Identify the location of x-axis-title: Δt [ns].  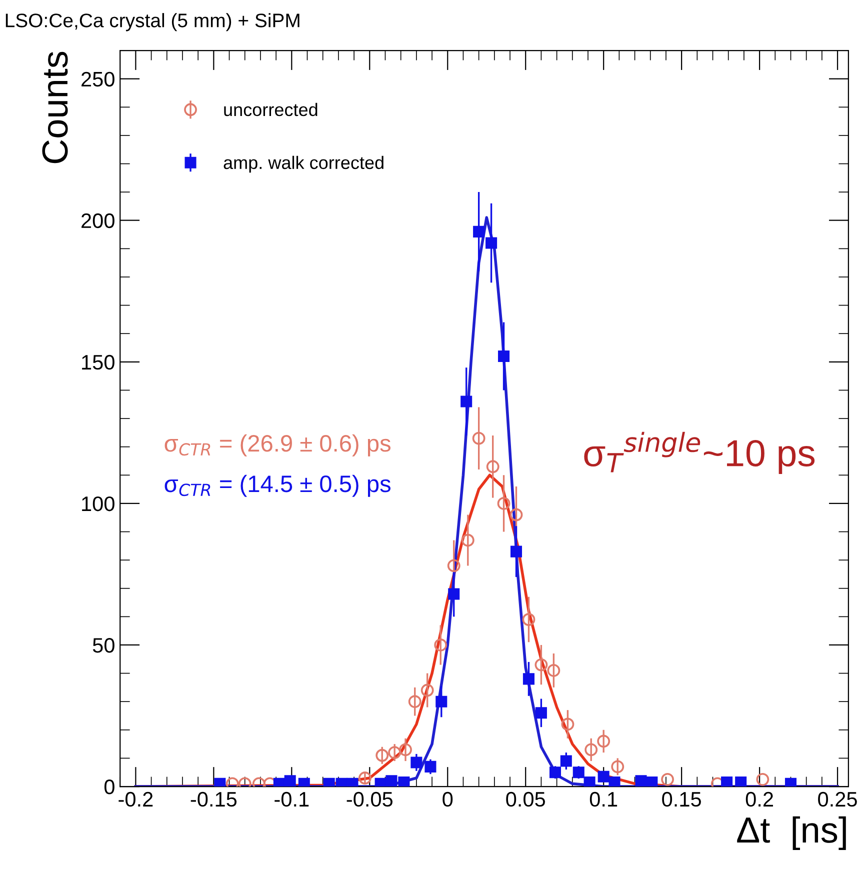
(791, 833).